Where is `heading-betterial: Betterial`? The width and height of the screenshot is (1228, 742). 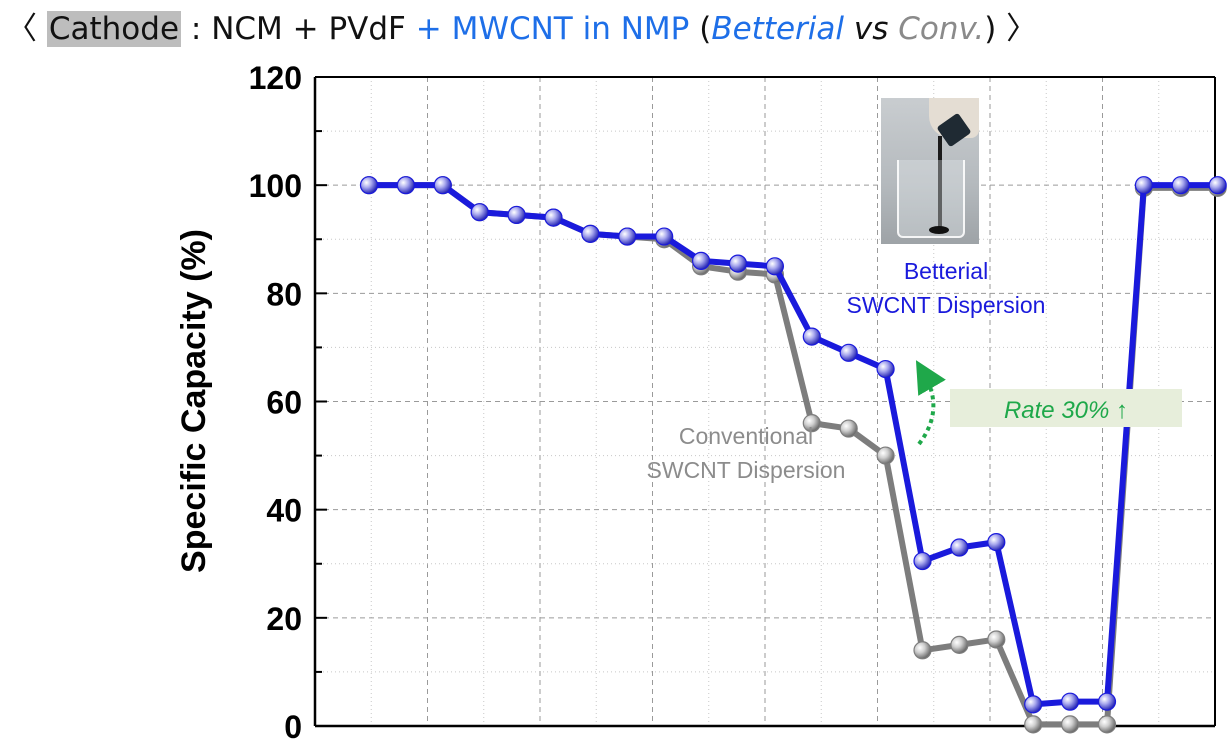 heading-betterial: Betterial is located at coordinates (778, 29).